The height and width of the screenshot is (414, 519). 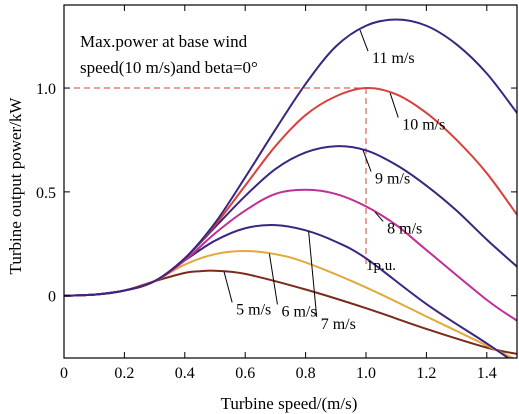 What do you see at coordinates (423, 125) in the screenshot?
I see `series-label-5: 10 m/s` at bounding box center [423, 125].